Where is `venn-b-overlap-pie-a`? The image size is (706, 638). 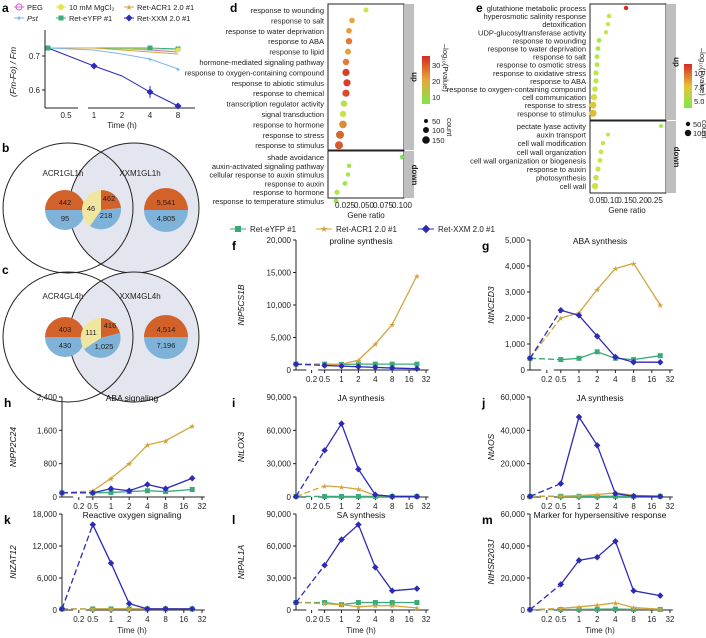 venn-b-overlap-pie-a is located at coordinates (91, 208).